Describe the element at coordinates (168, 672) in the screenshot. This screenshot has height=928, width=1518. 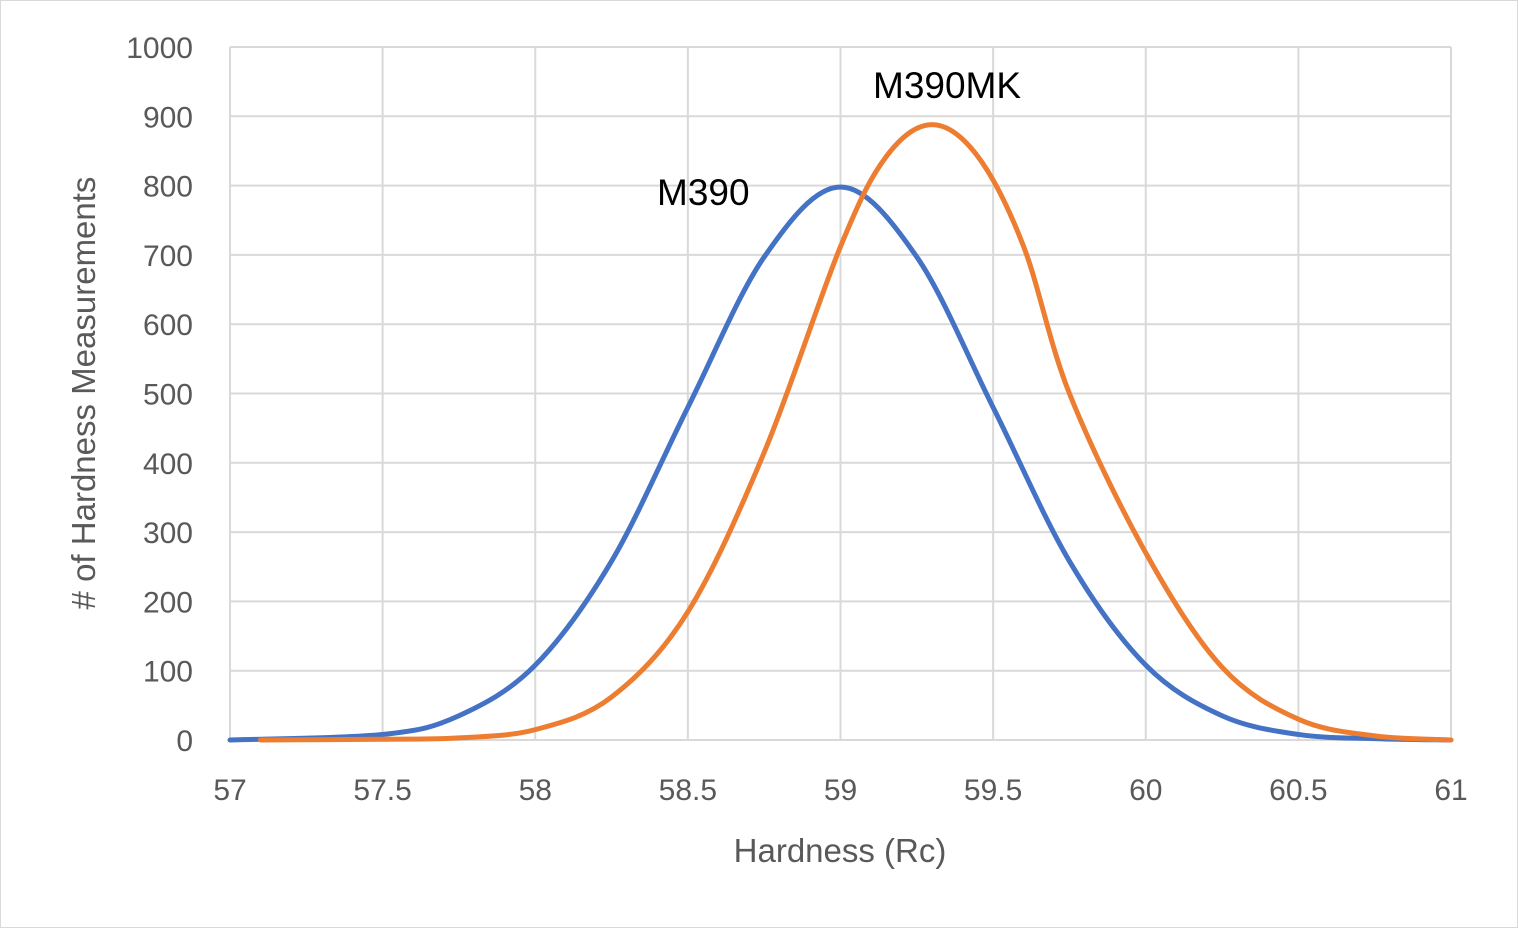
I see `y-tick-label: 100` at that location.